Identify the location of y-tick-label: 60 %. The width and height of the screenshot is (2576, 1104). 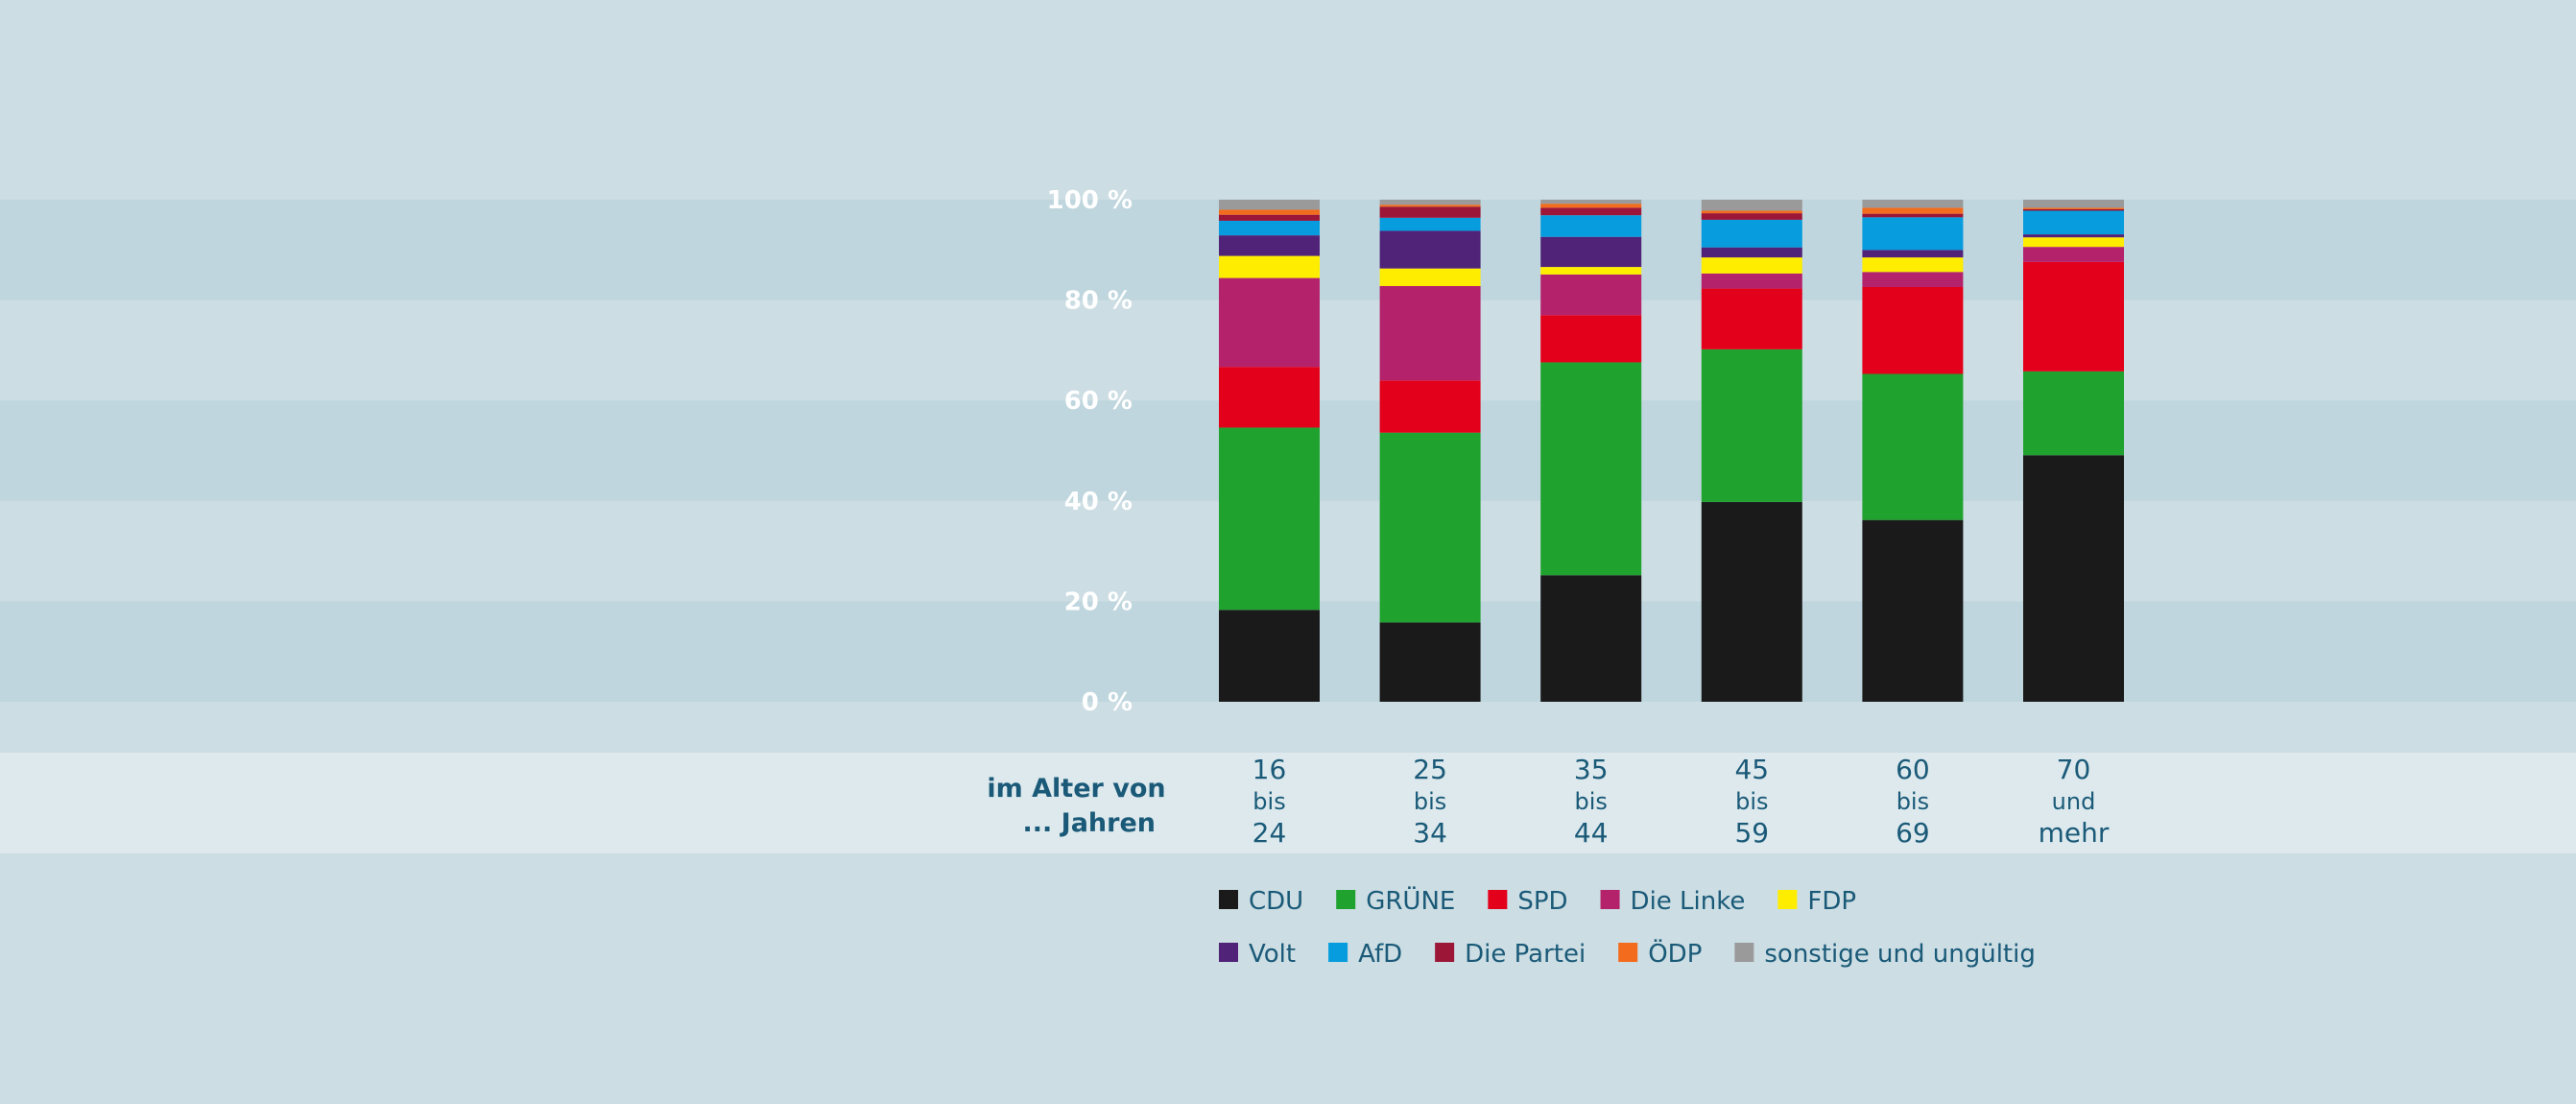
(1098, 401).